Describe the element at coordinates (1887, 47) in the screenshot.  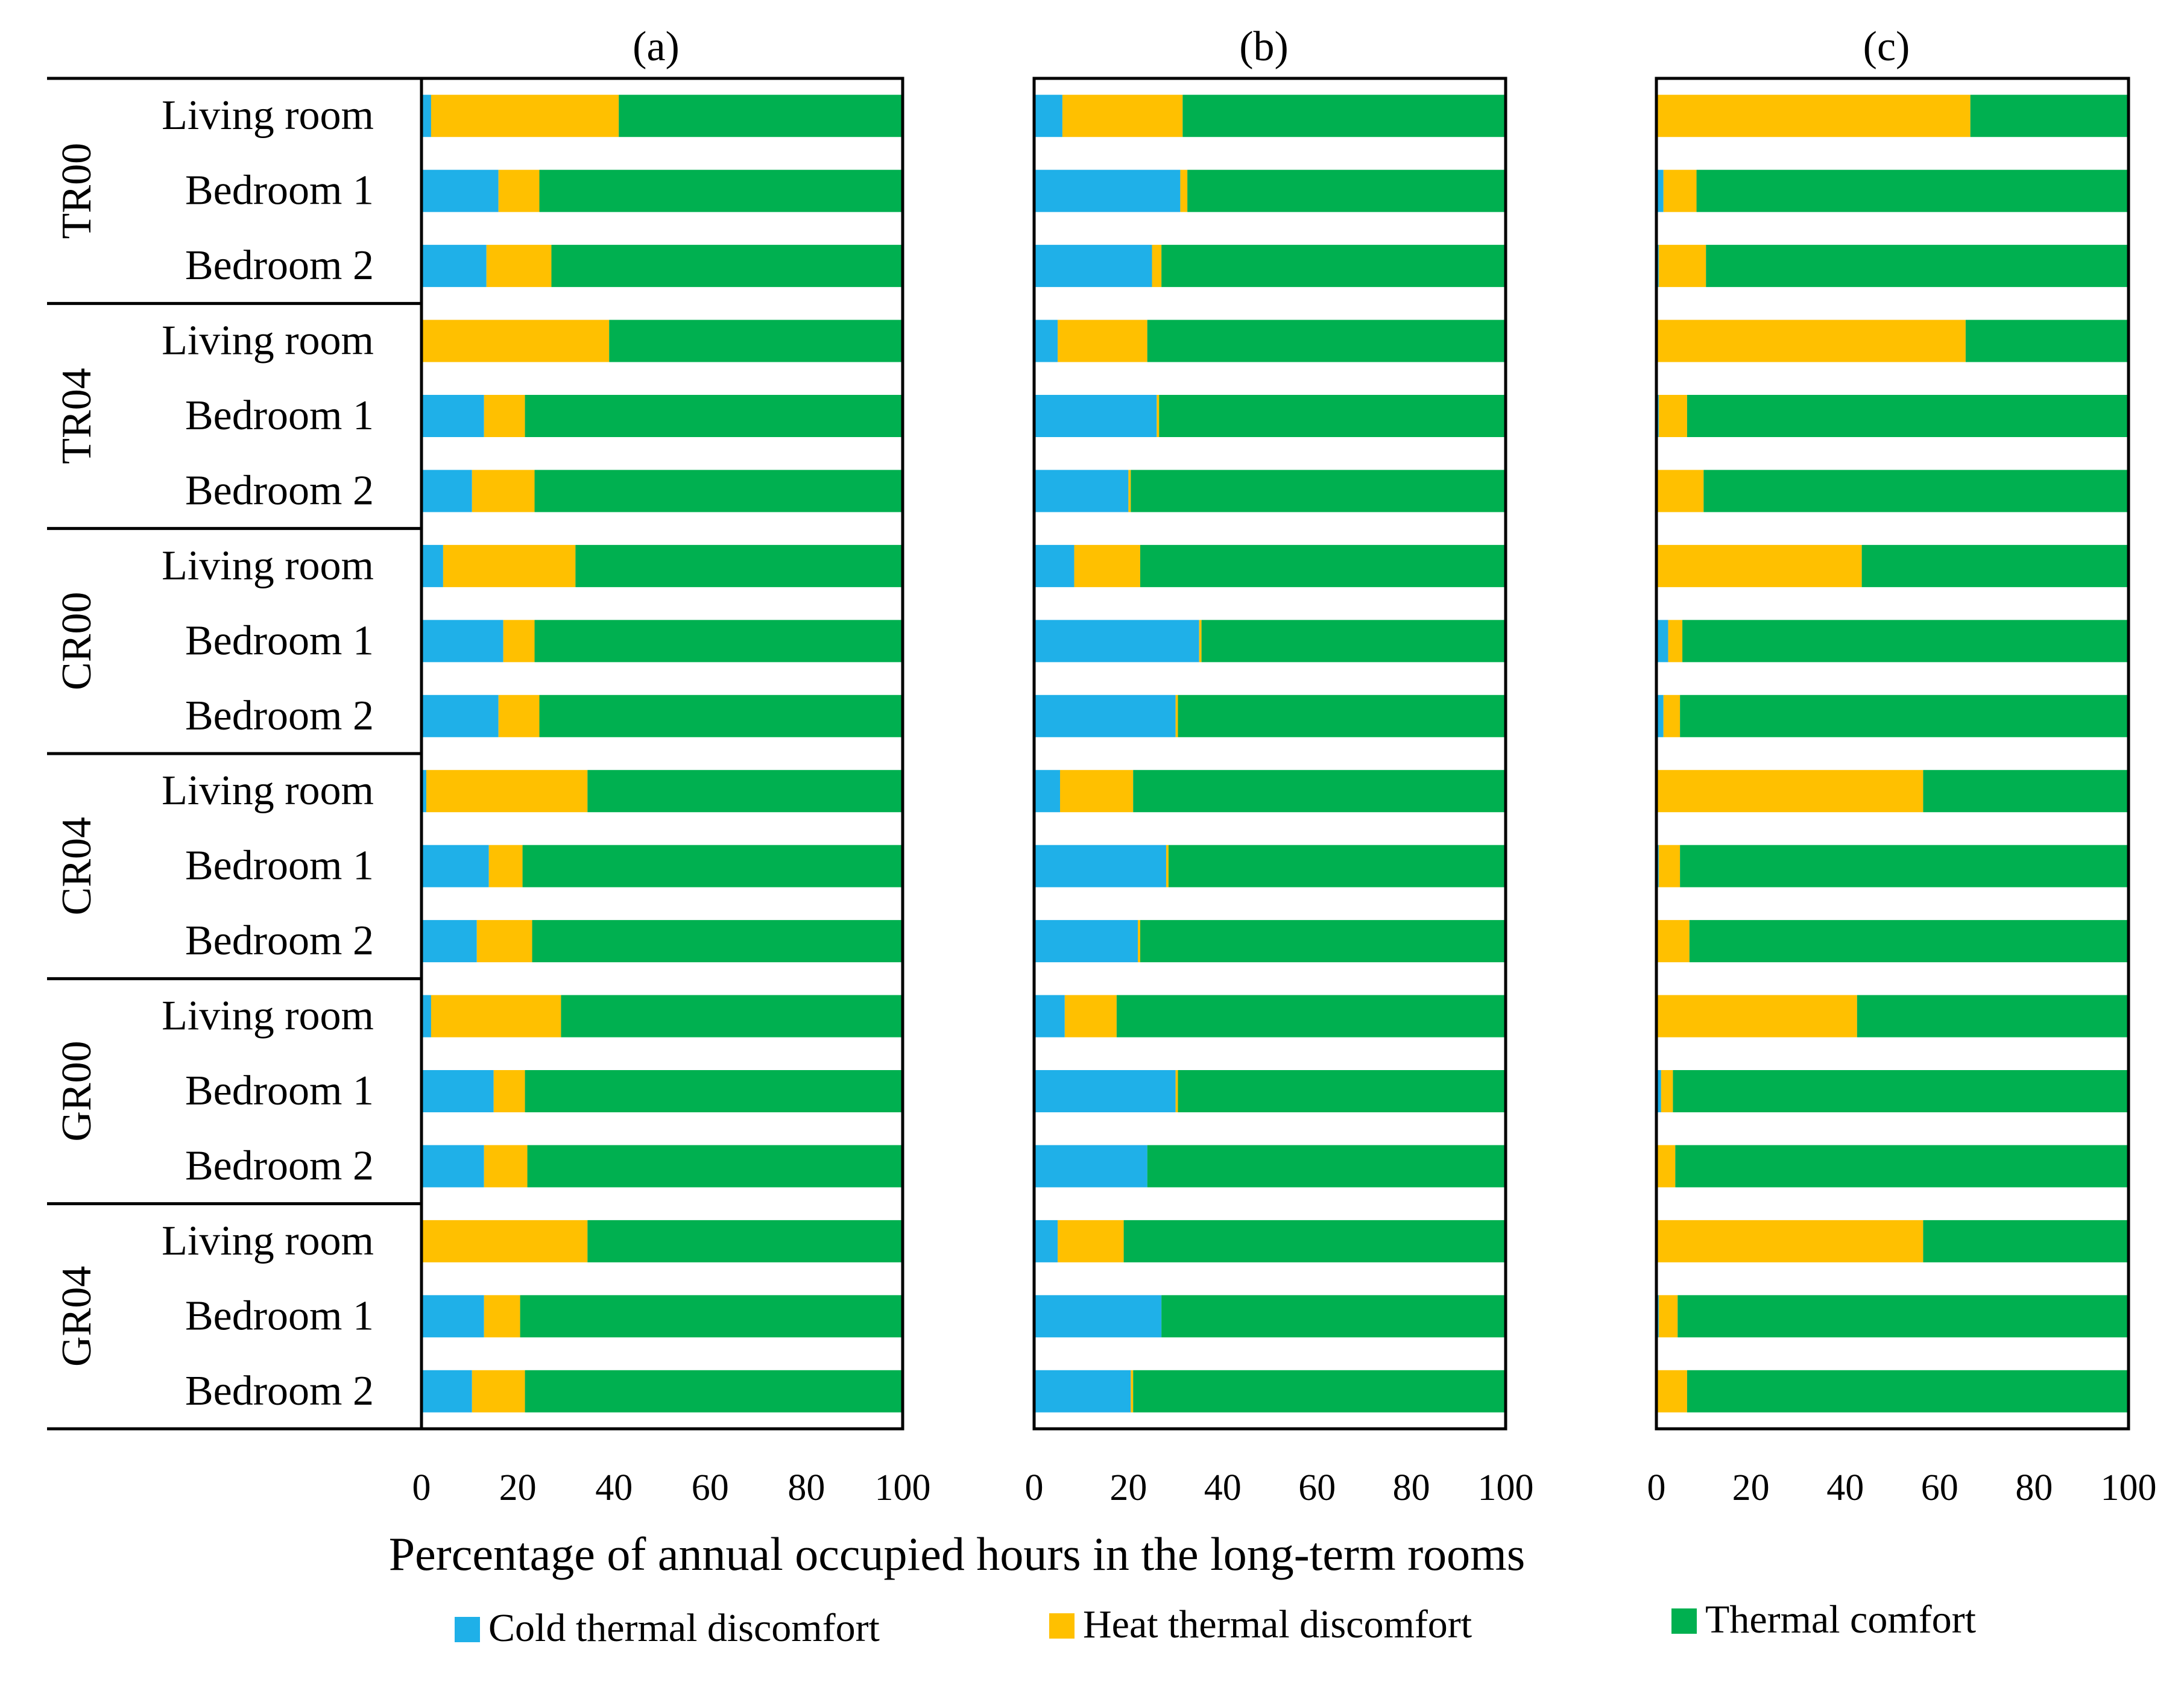
I see `panel-label: (c)` at that location.